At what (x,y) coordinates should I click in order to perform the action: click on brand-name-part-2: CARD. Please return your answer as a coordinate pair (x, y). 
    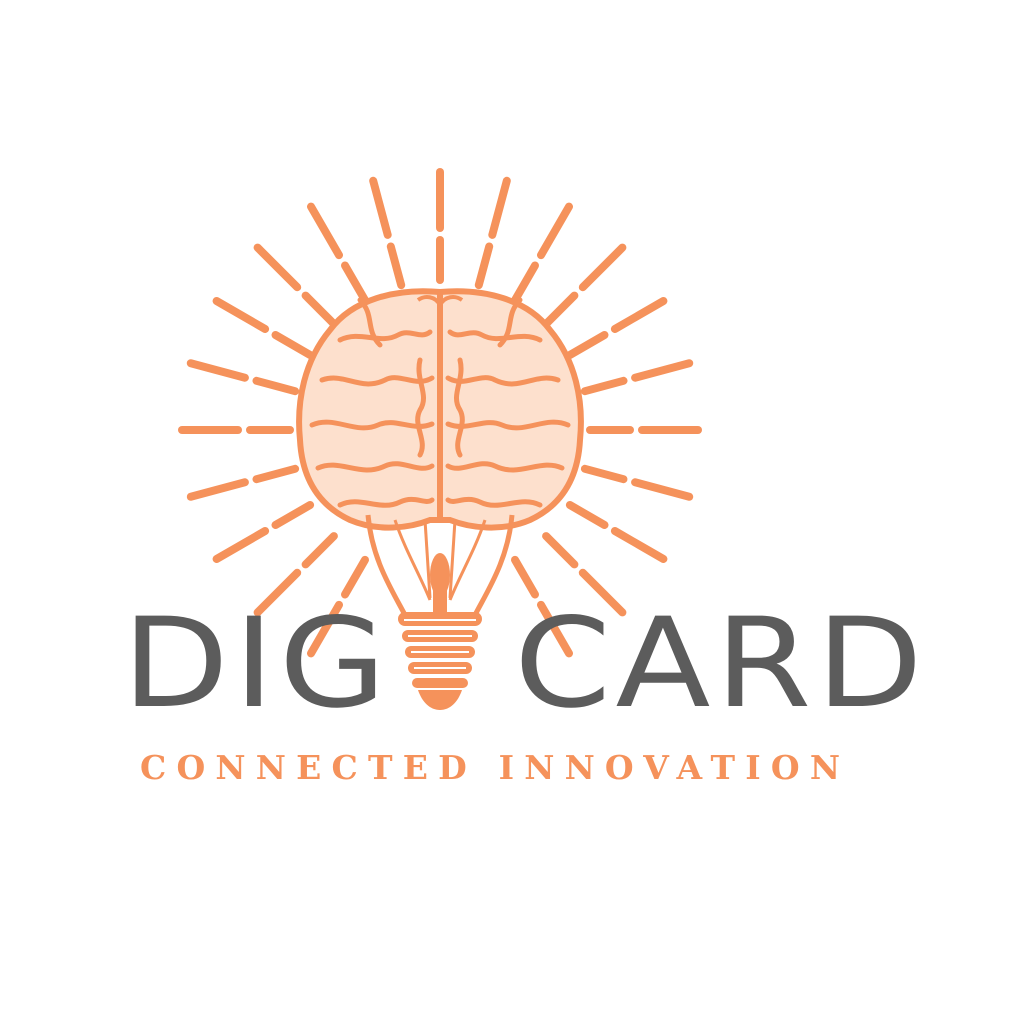
    Looking at the image, I should click on (721, 664).